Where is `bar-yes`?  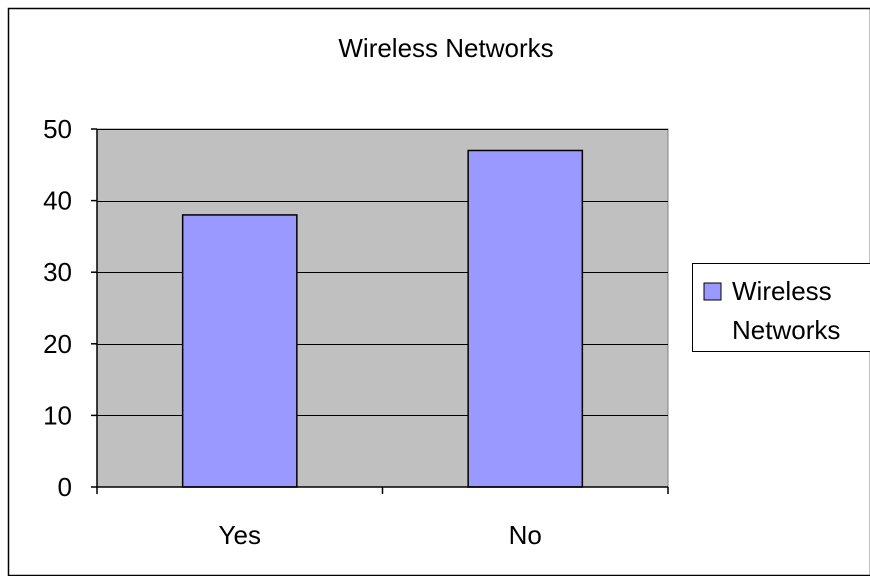 bar-yes is located at coordinates (239, 351).